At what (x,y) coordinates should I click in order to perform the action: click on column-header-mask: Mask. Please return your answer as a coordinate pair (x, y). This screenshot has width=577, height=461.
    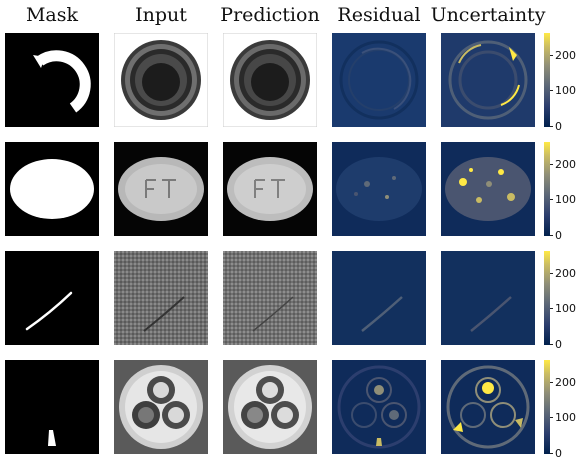
    Looking at the image, I should click on (52, 15).